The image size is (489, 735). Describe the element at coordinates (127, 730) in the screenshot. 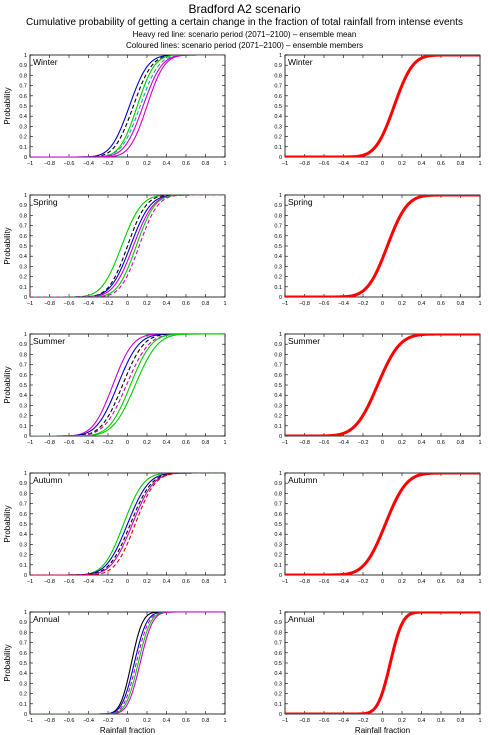

I see `x-axis-label: Rainfall fraction` at that location.